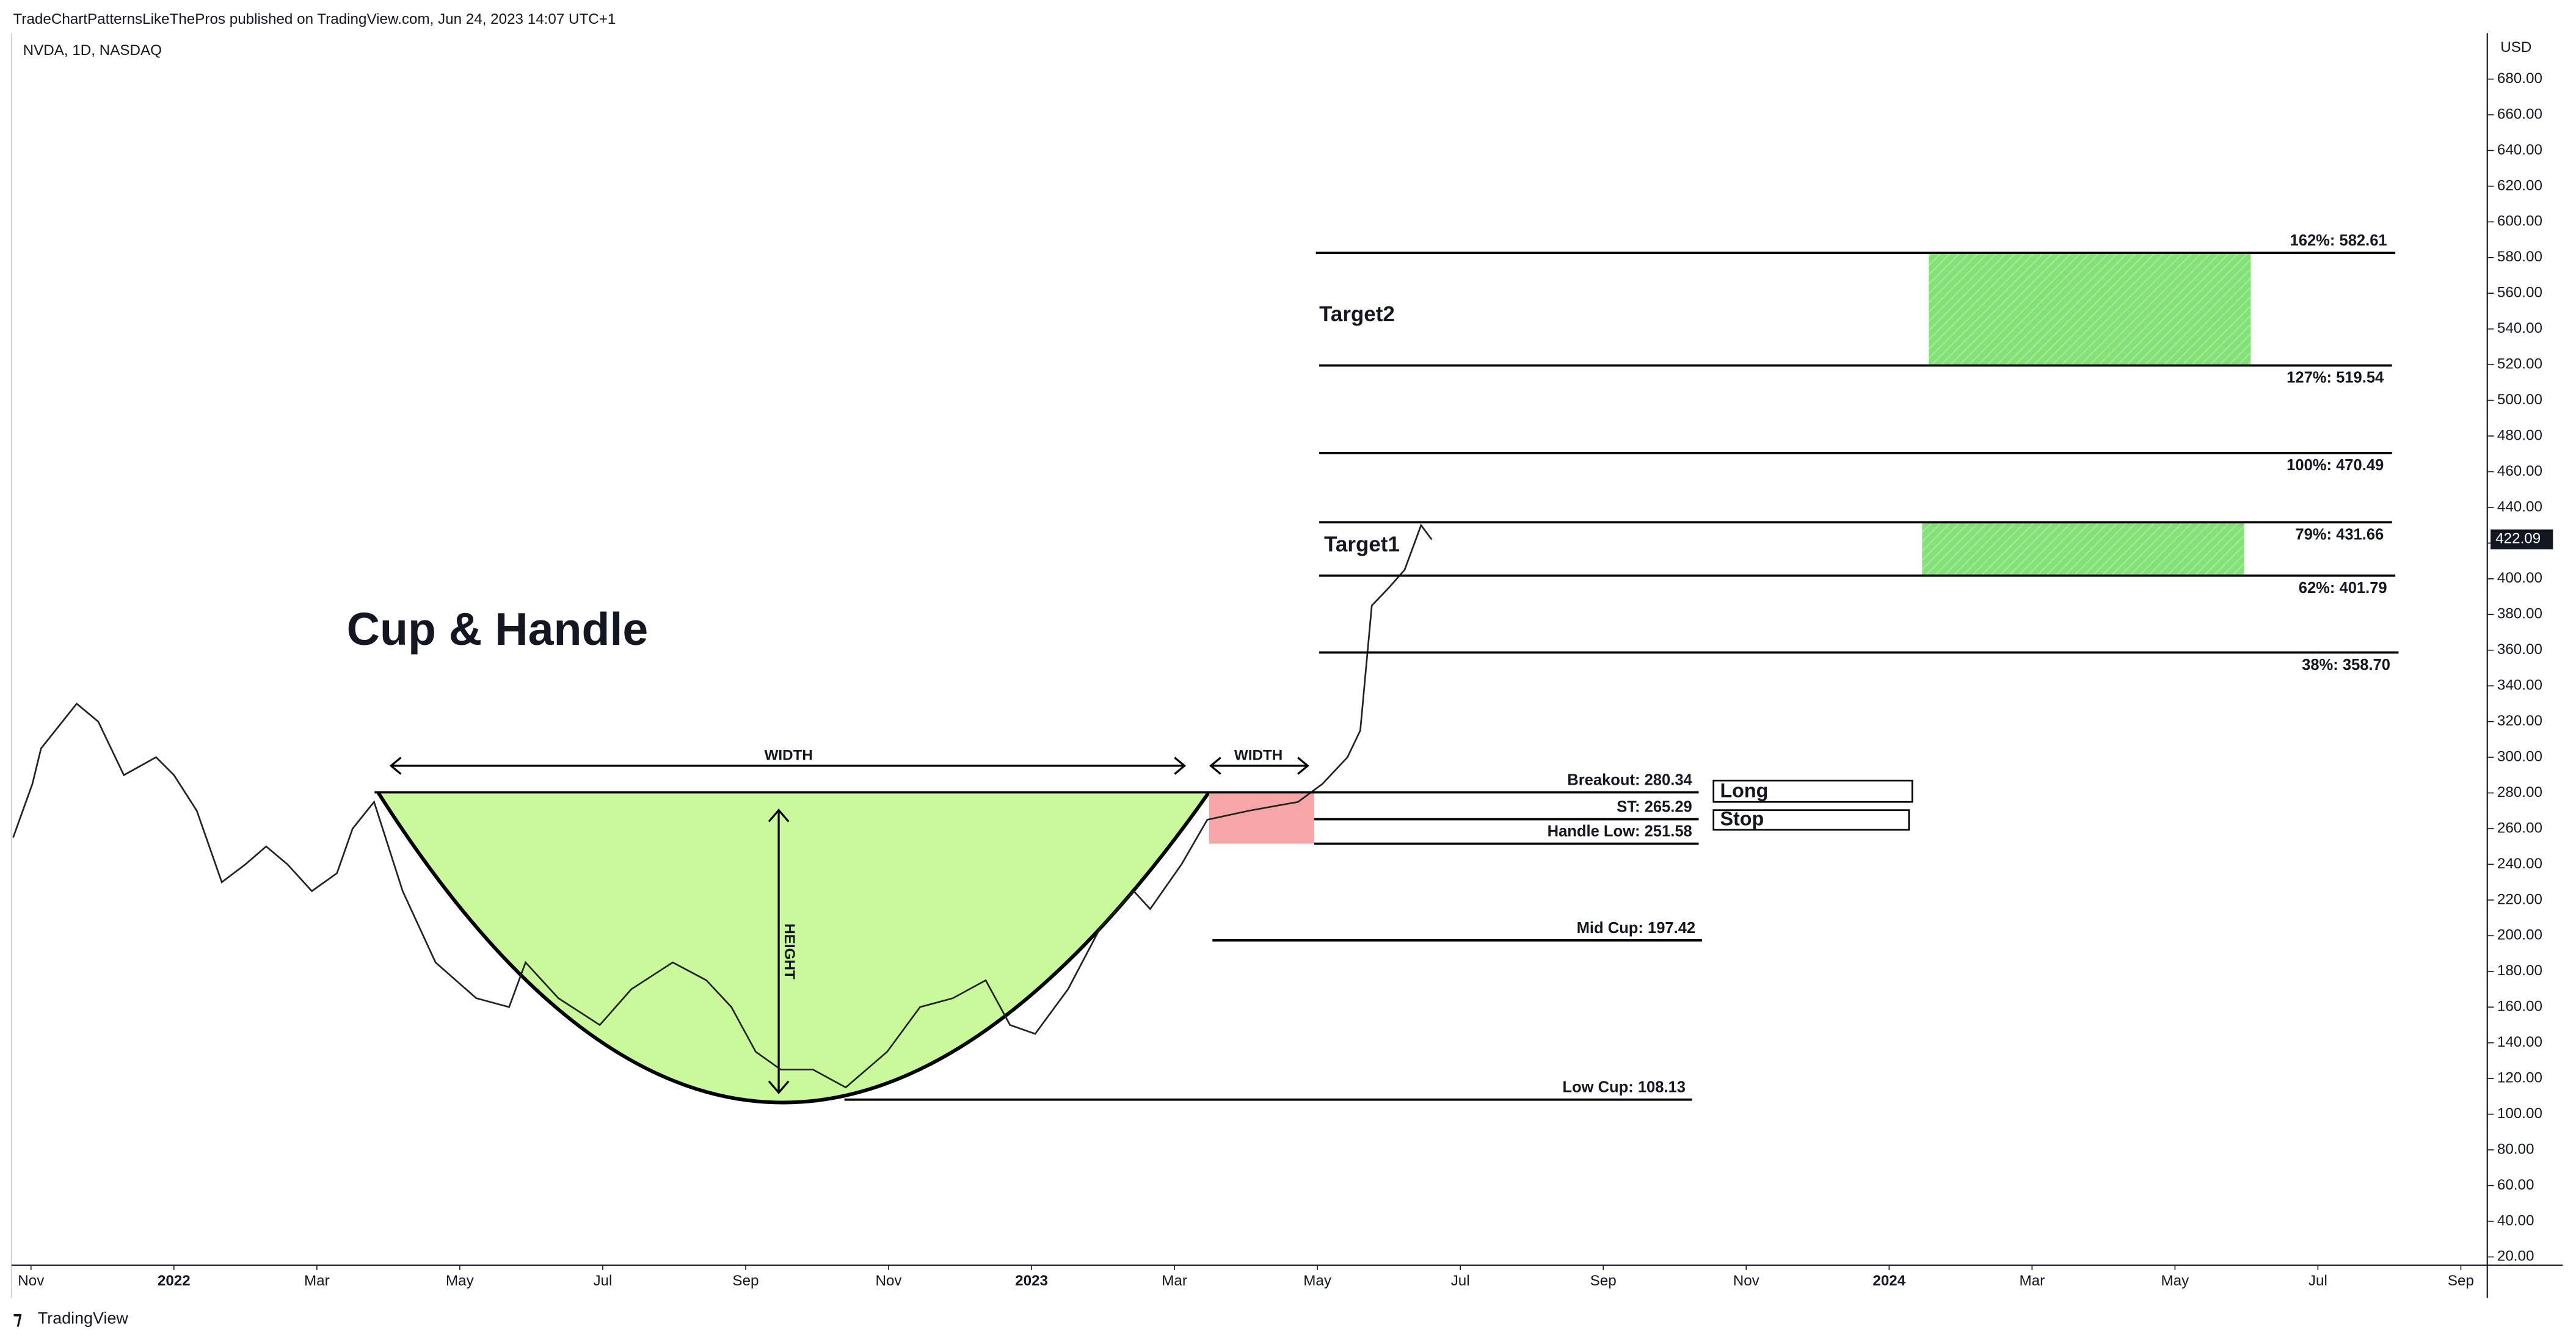 The image size is (2576, 1341). Describe the element at coordinates (2343, 588) in the screenshot. I see `fib-label: 62%: 401.79` at that location.